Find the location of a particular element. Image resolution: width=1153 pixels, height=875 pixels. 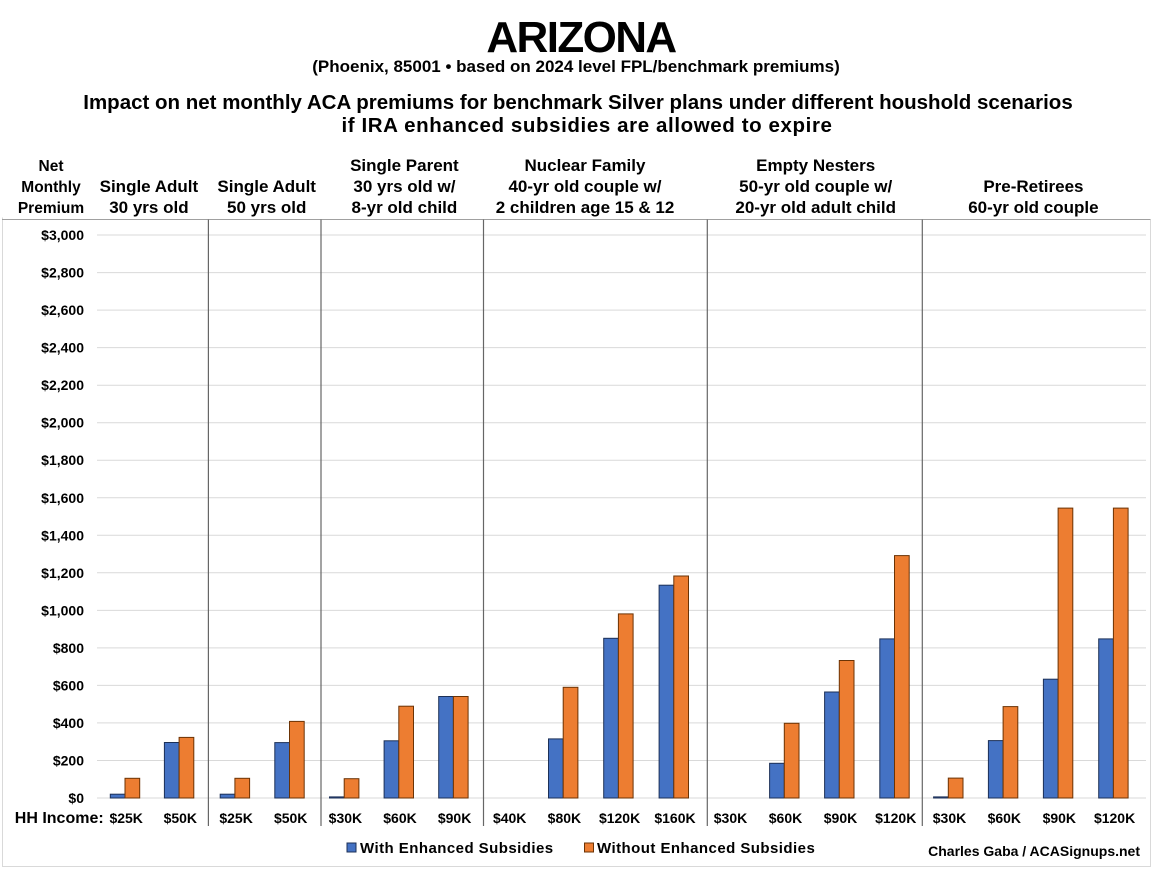

svg-text: Premium is located at coordinates (51, 208).